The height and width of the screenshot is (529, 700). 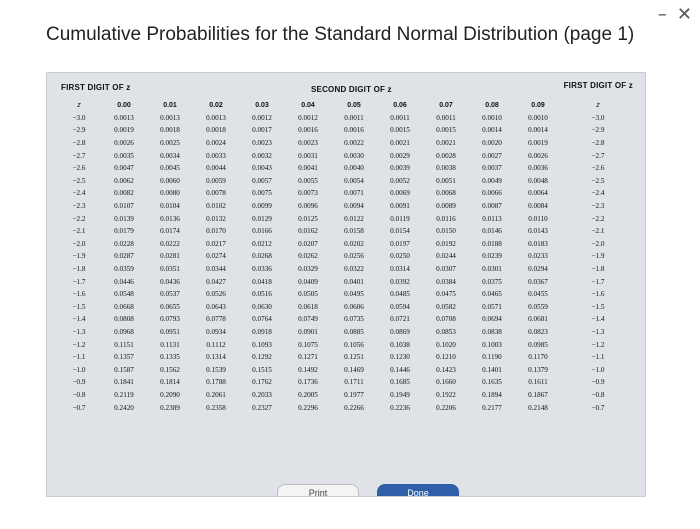 What do you see at coordinates (400, 130) in the screenshot?
I see `table-cell: 0.0015` at bounding box center [400, 130].